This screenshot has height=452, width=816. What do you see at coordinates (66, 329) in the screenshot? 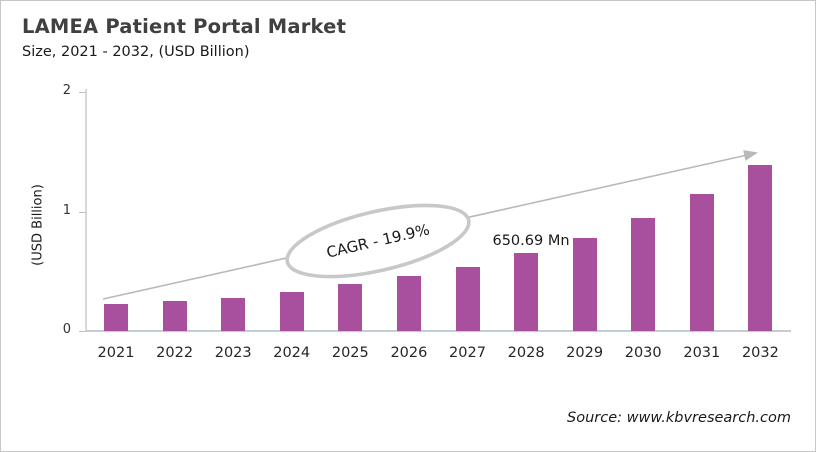
I see `y-tick-label-0: 0` at bounding box center [66, 329].